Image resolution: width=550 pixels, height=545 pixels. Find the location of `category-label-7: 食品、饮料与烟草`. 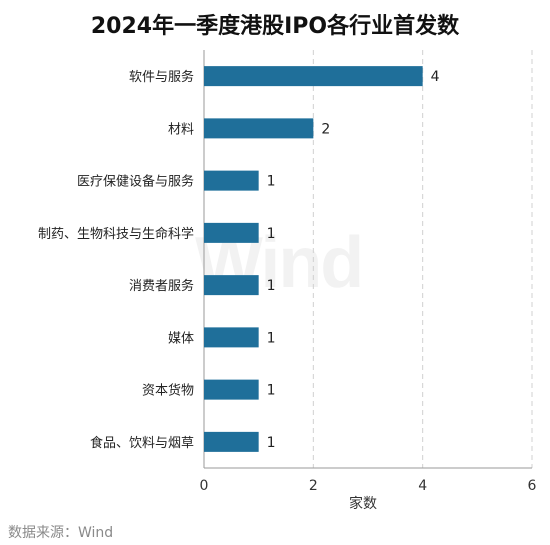

category-label-7: 食品、饮料与烟草 is located at coordinates (142, 443).